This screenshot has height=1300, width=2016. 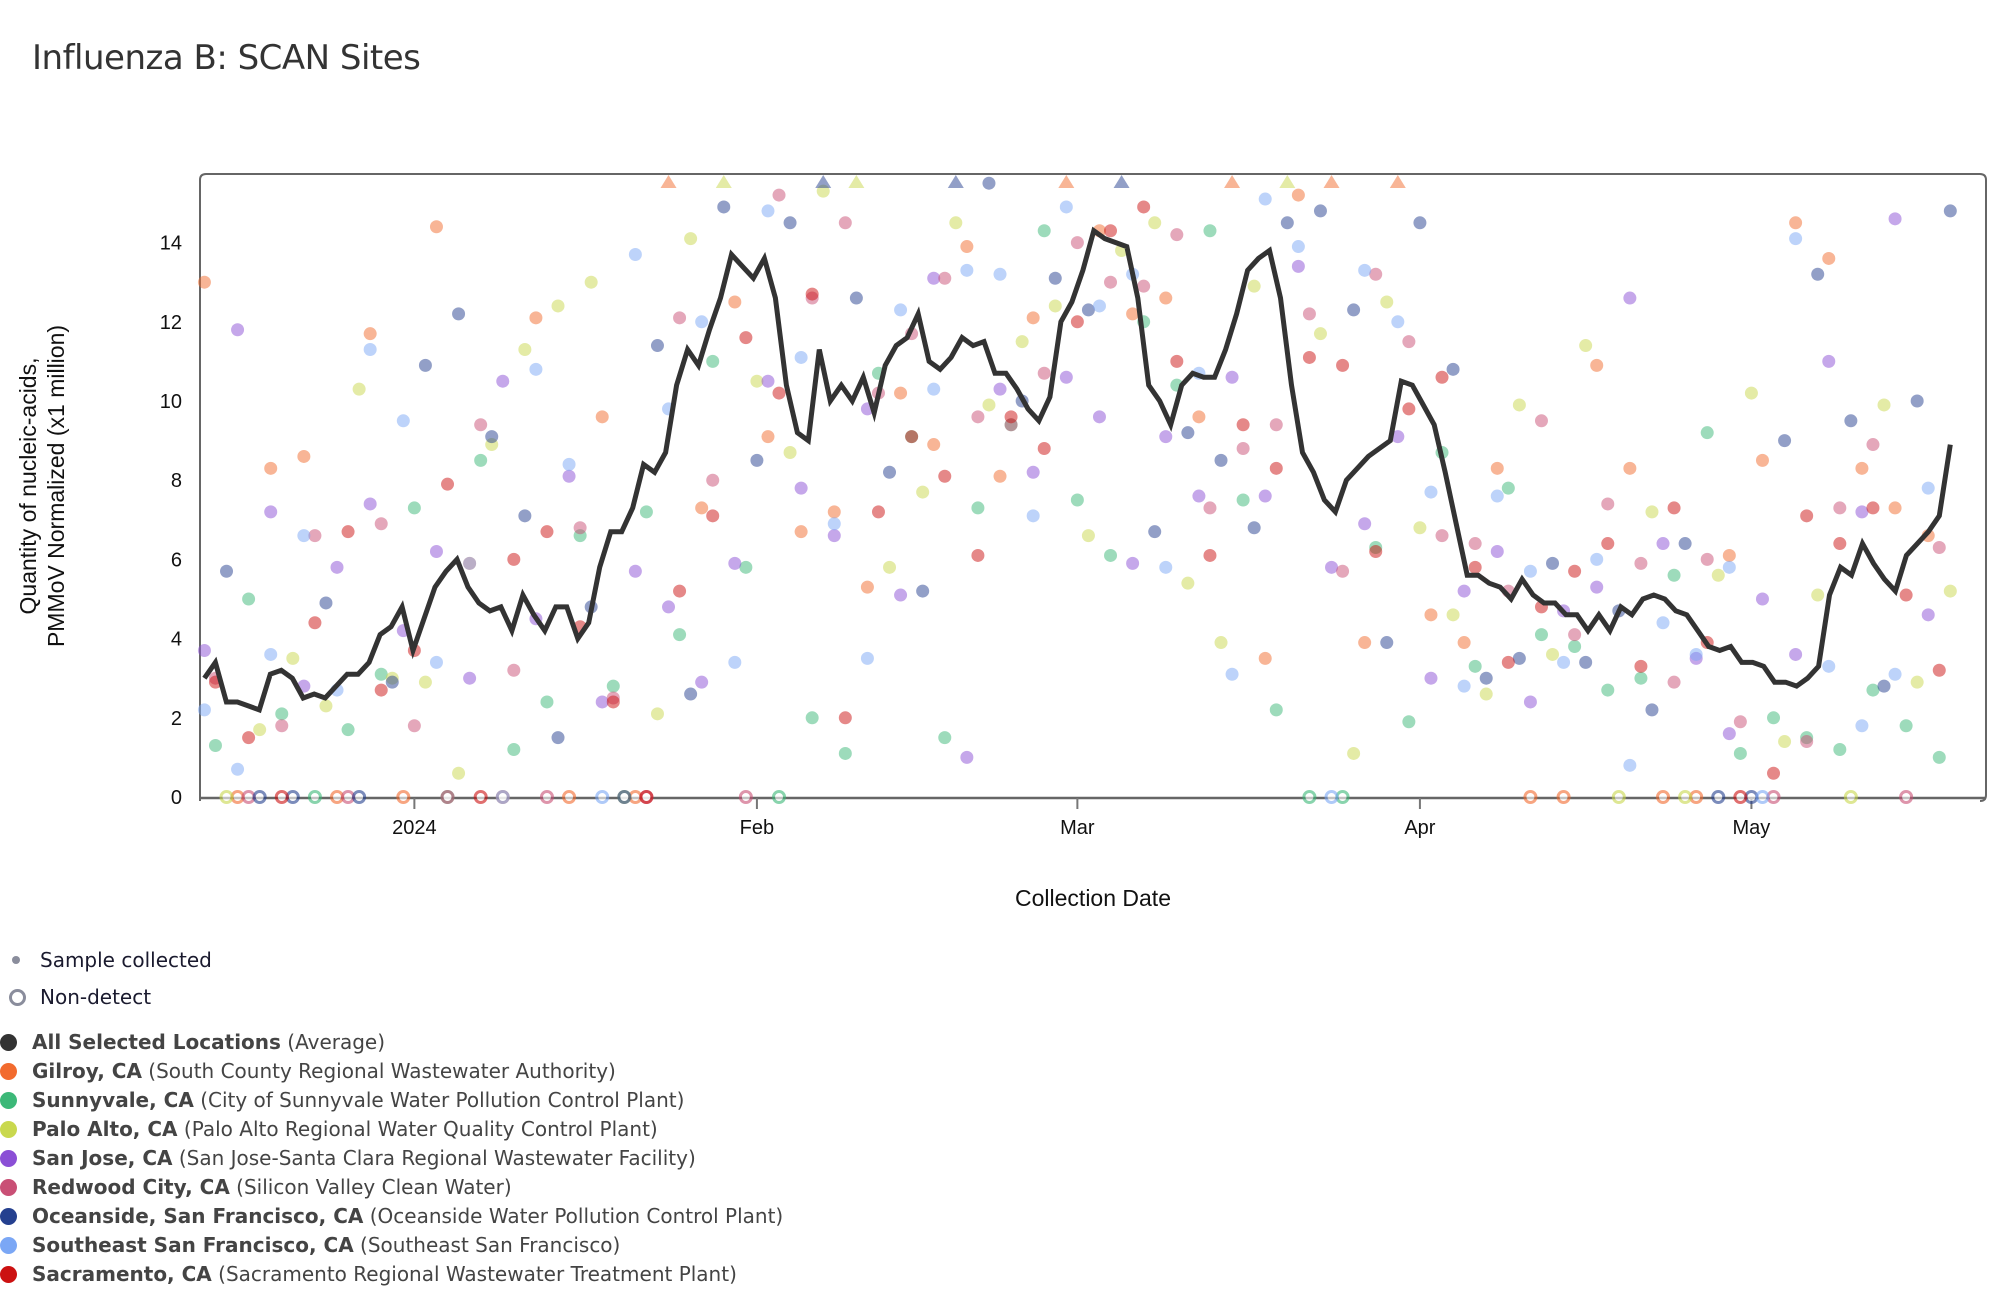 What do you see at coordinates (374, 1187) in the screenshot?
I see `legend-site-desc: (Silicon Valley Clean Water)` at bounding box center [374, 1187].